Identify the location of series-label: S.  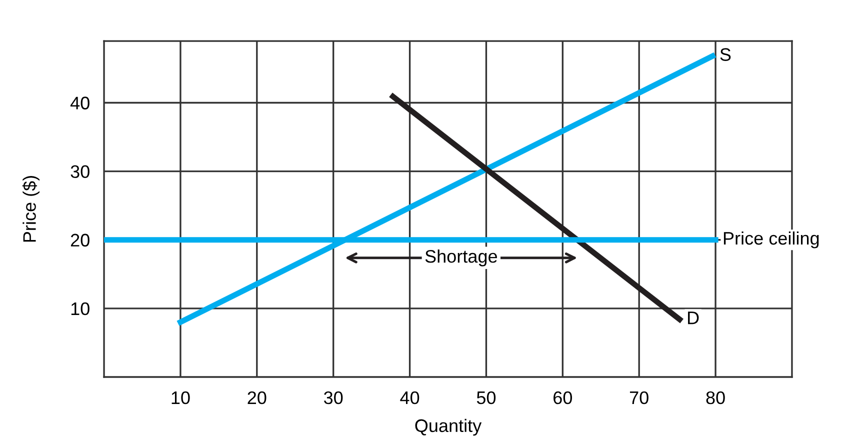
(725, 54).